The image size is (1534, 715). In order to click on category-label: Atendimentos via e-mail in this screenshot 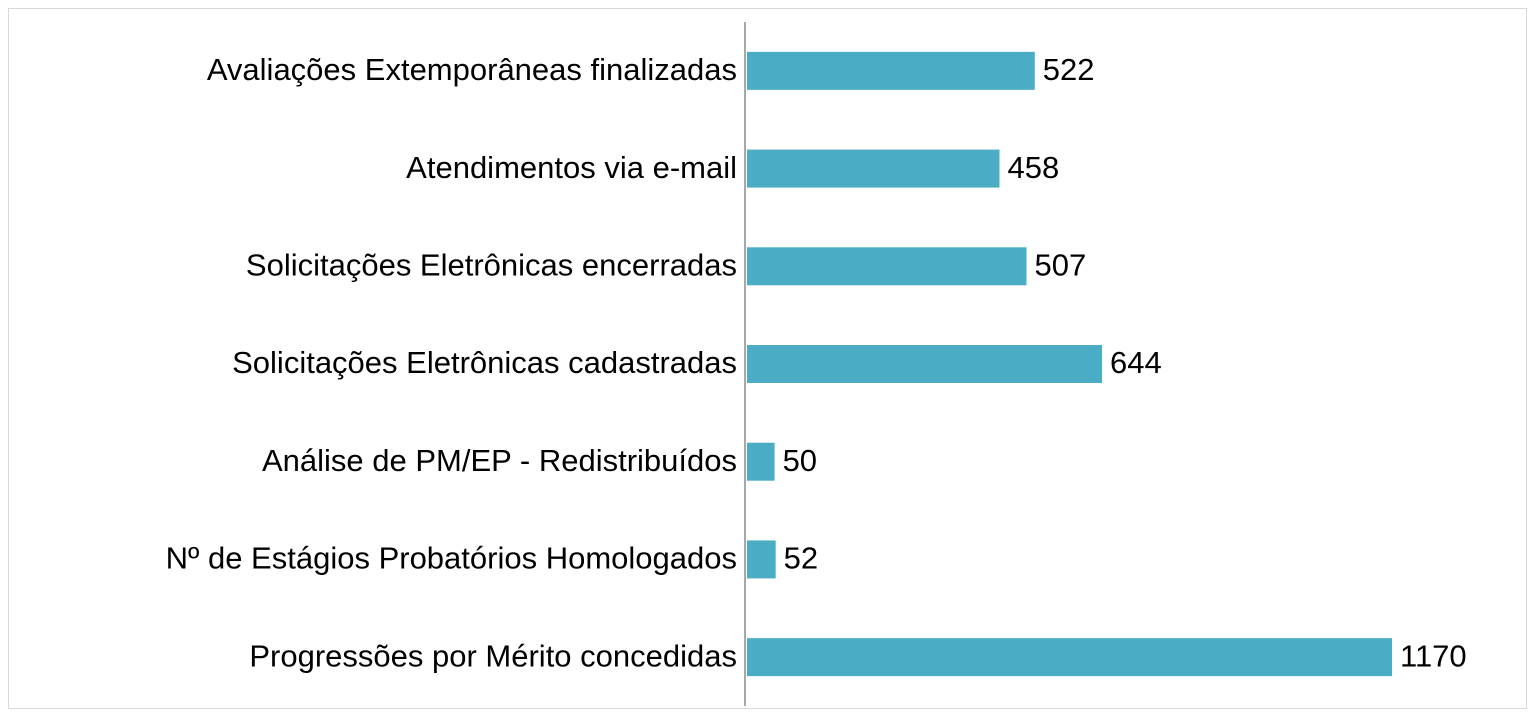, I will do `click(571, 167)`.